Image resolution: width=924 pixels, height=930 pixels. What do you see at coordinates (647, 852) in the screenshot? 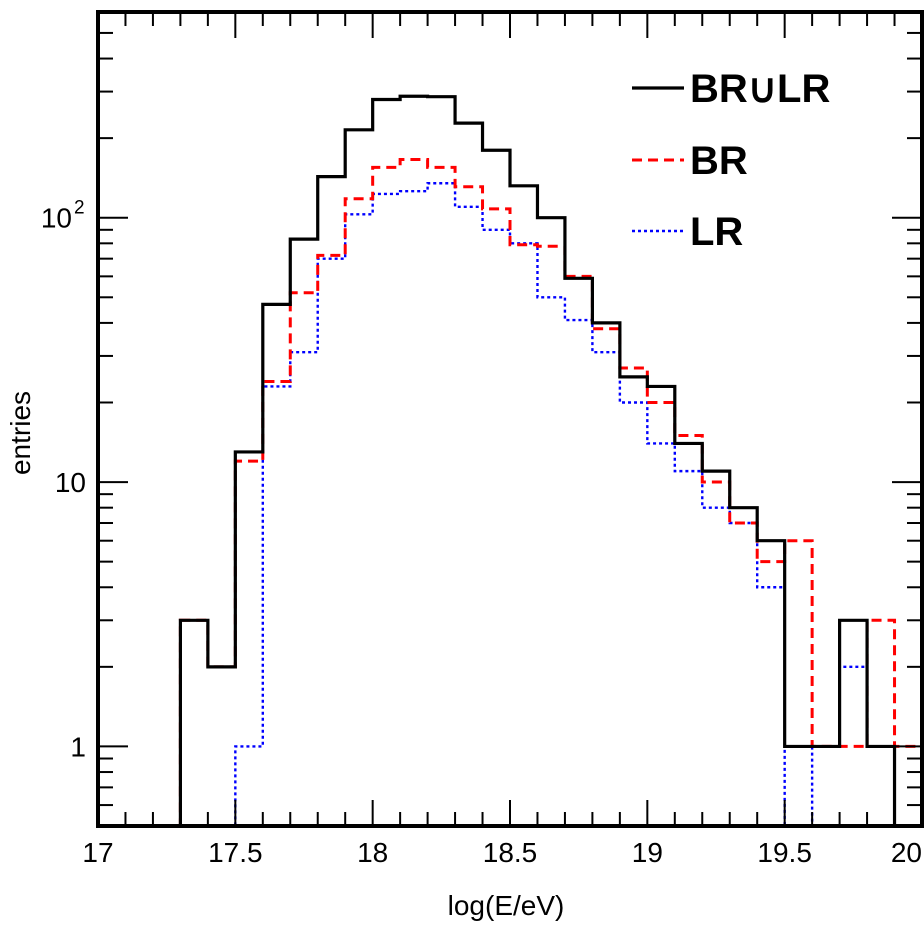
I see `x-tick-label: 19` at bounding box center [647, 852].